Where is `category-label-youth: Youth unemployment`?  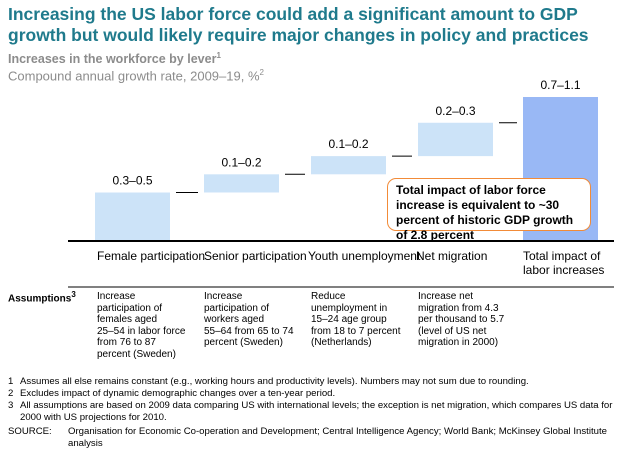
category-label-youth: Youth unemployment is located at coordinates (364, 256).